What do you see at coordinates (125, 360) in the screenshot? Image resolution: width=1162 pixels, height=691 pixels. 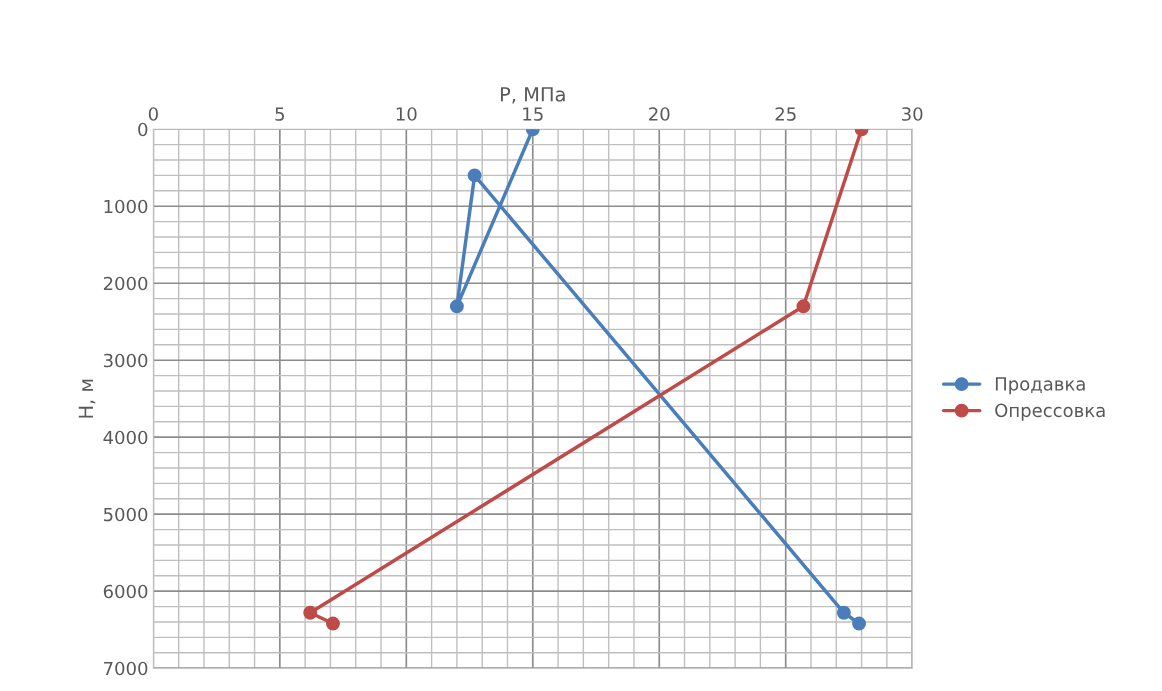 I see `y-tick-label: 3000` at bounding box center [125, 360].